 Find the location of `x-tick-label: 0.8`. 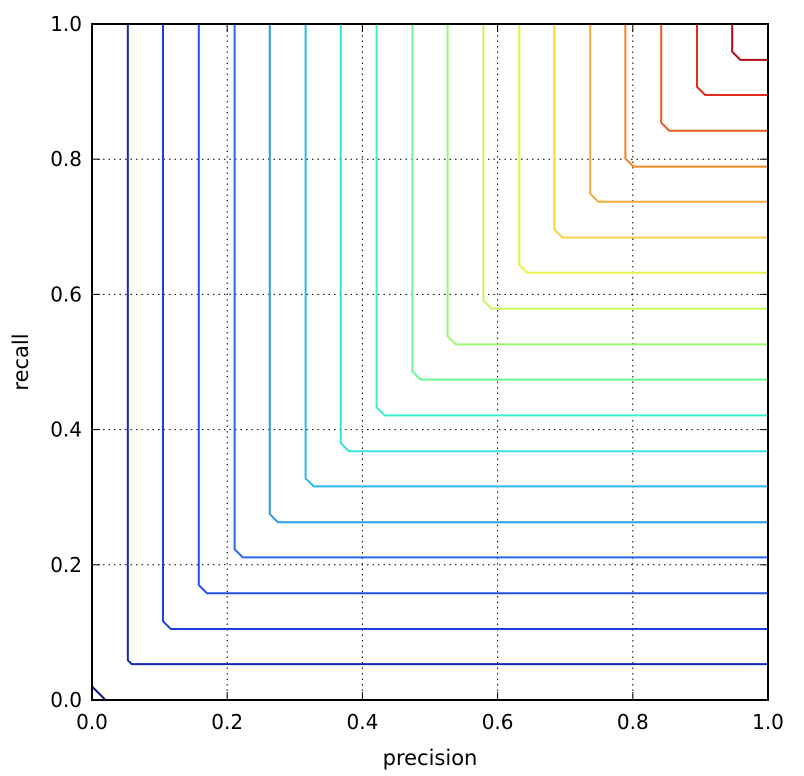

x-tick-label: 0.8 is located at coordinates (633, 722).